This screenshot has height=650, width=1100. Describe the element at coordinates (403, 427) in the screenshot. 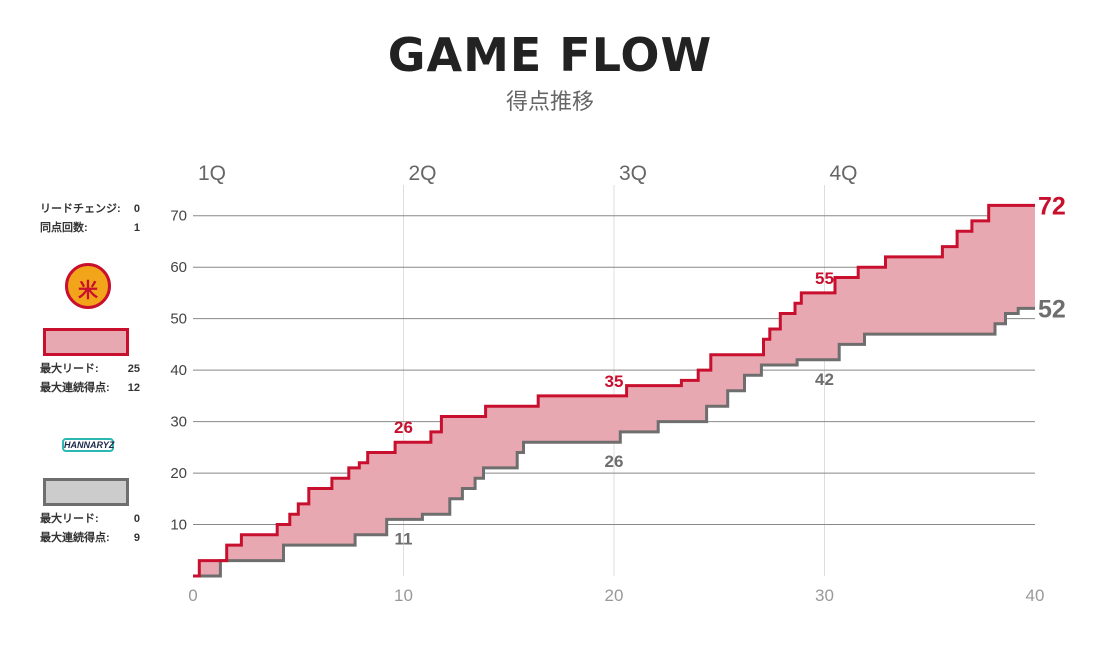

I see `home-quarter-score-1: 26` at that location.